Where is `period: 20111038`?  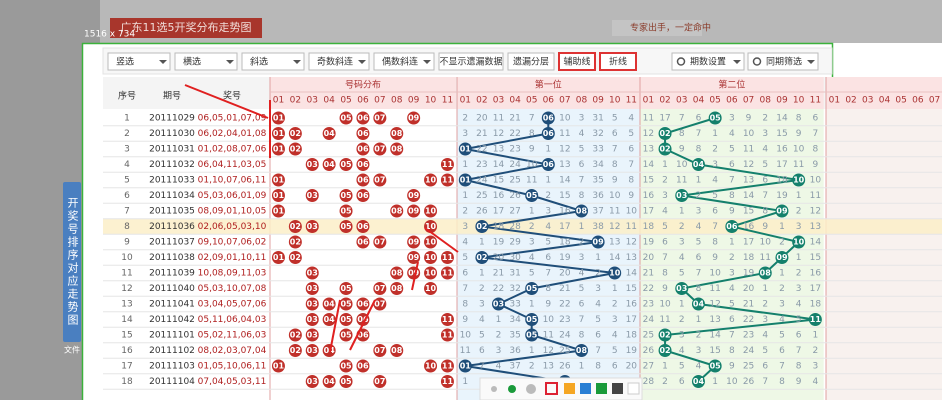
period: 20111038 is located at coordinates (172, 258).